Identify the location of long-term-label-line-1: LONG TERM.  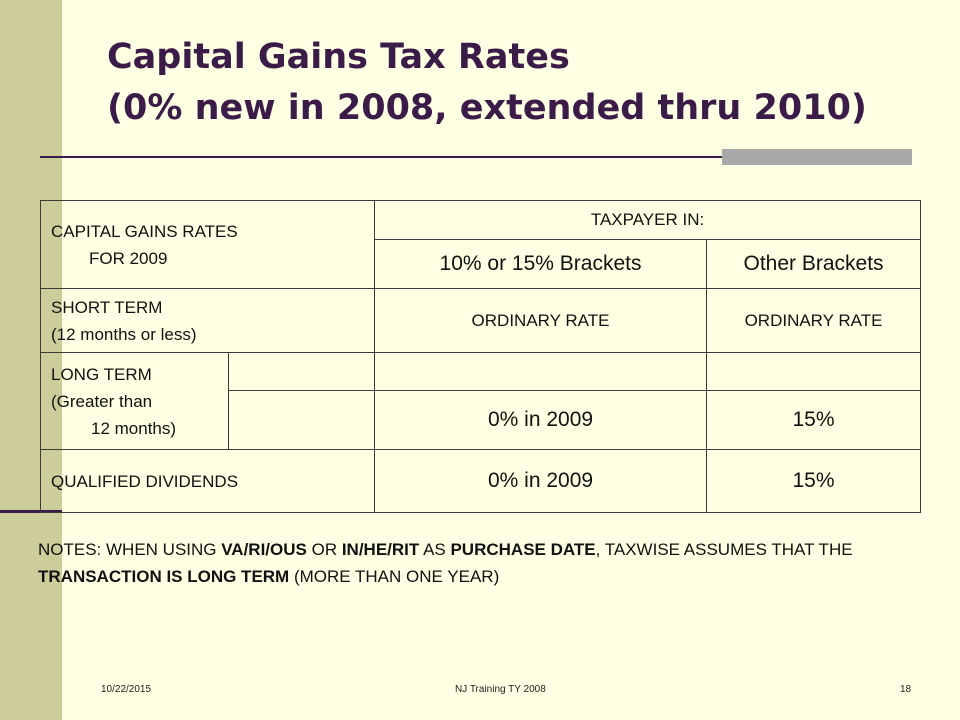
(101, 374).